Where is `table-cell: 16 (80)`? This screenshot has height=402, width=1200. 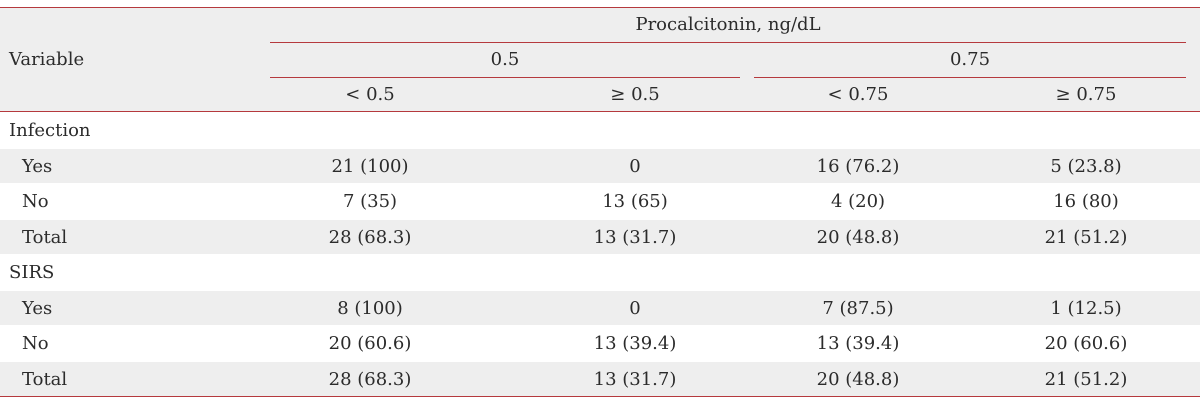 table-cell: 16 (80) is located at coordinates (1086, 201).